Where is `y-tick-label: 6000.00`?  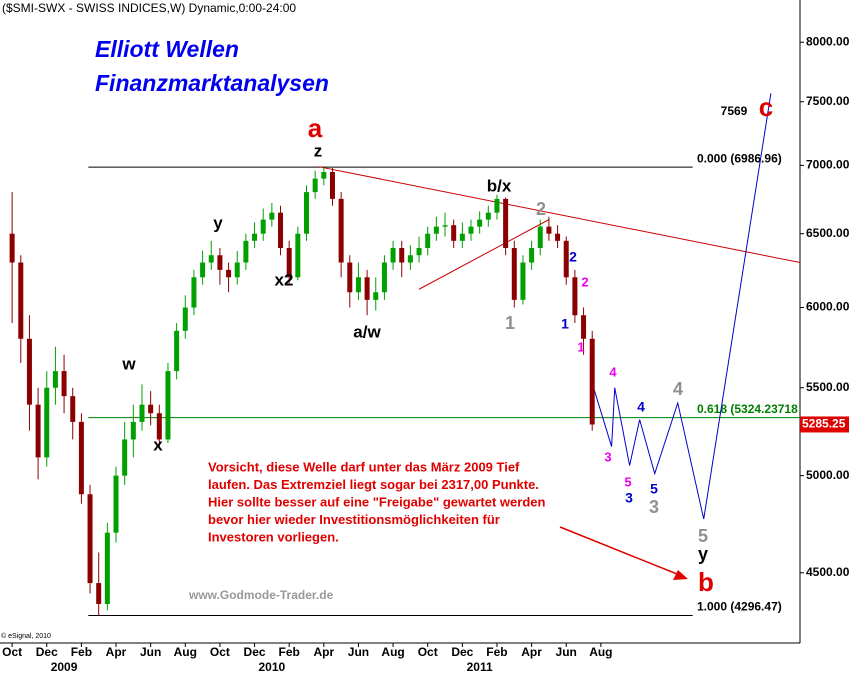
y-tick-label: 6000.00 is located at coordinates (827, 307).